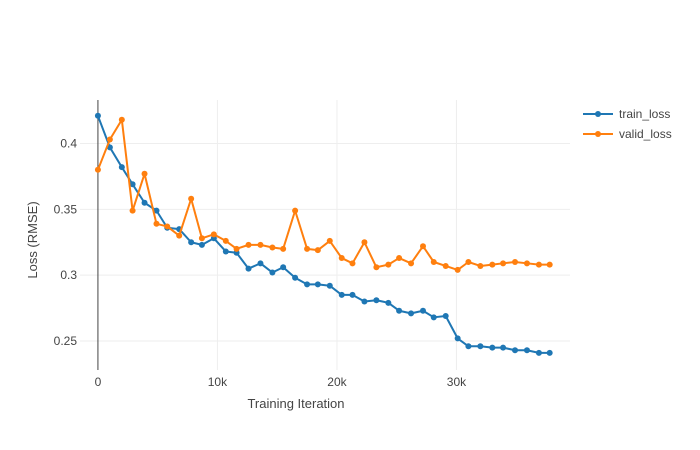  What do you see at coordinates (295, 403) in the screenshot?
I see `x-axis-title: Training Iteration` at bounding box center [295, 403].